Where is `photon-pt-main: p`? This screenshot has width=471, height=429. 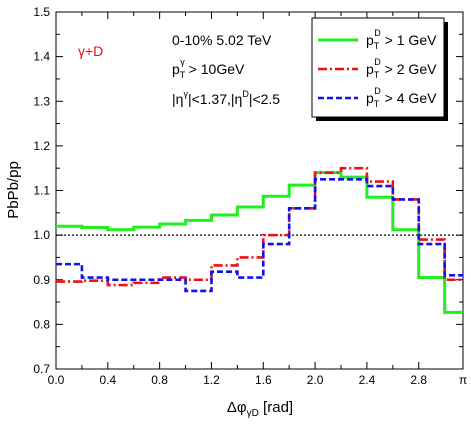 photon-pt-main: p is located at coordinates (176, 69).